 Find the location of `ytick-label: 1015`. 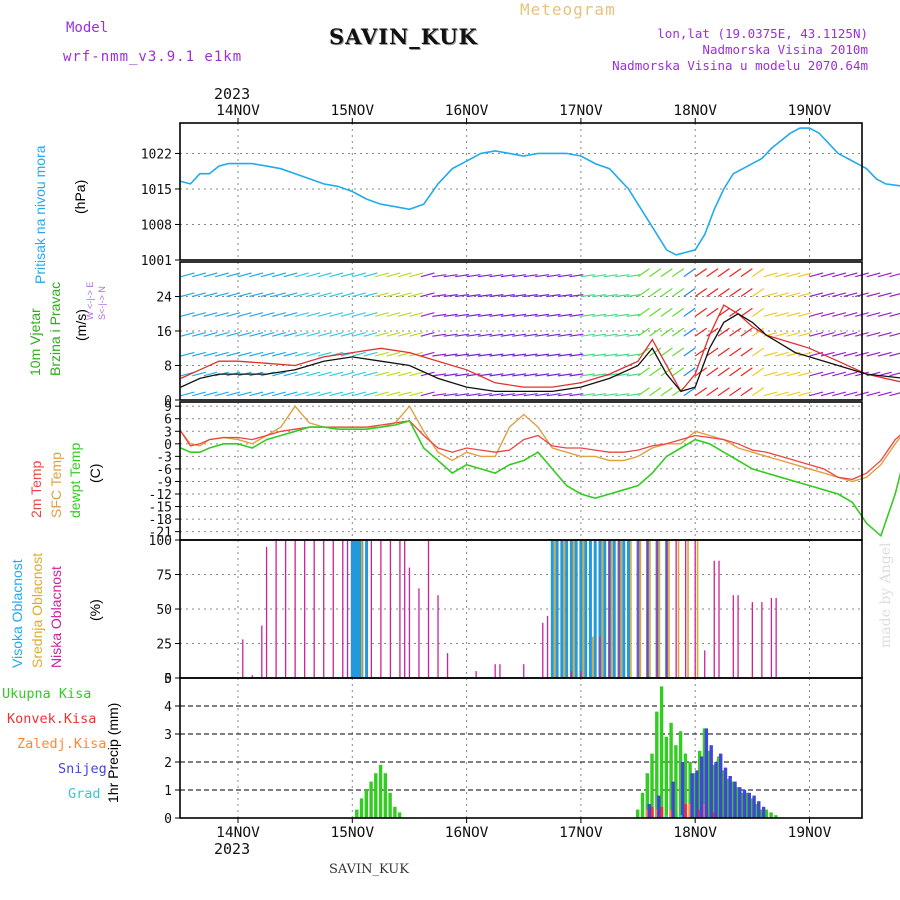

ytick-label: 1015 is located at coordinates (156, 190).